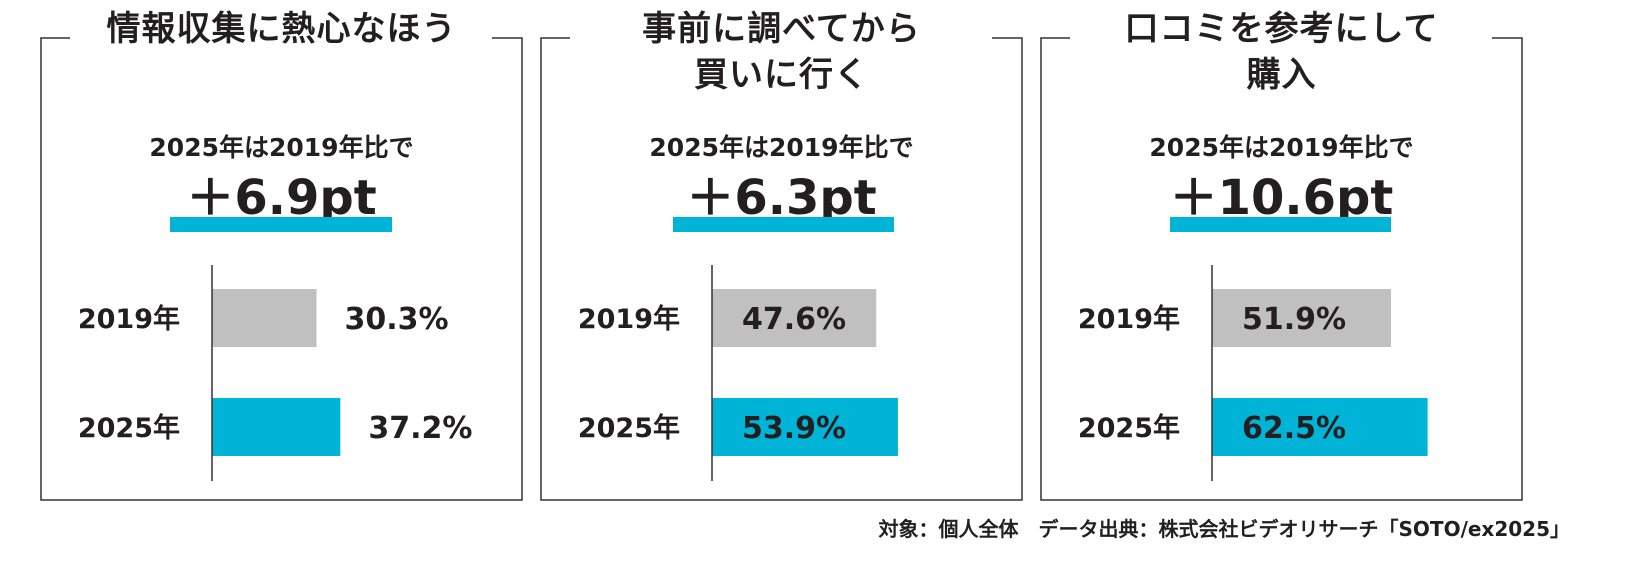  Describe the element at coordinates (420, 428) in the screenshot. I see `value-label: 37.2%` at that location.